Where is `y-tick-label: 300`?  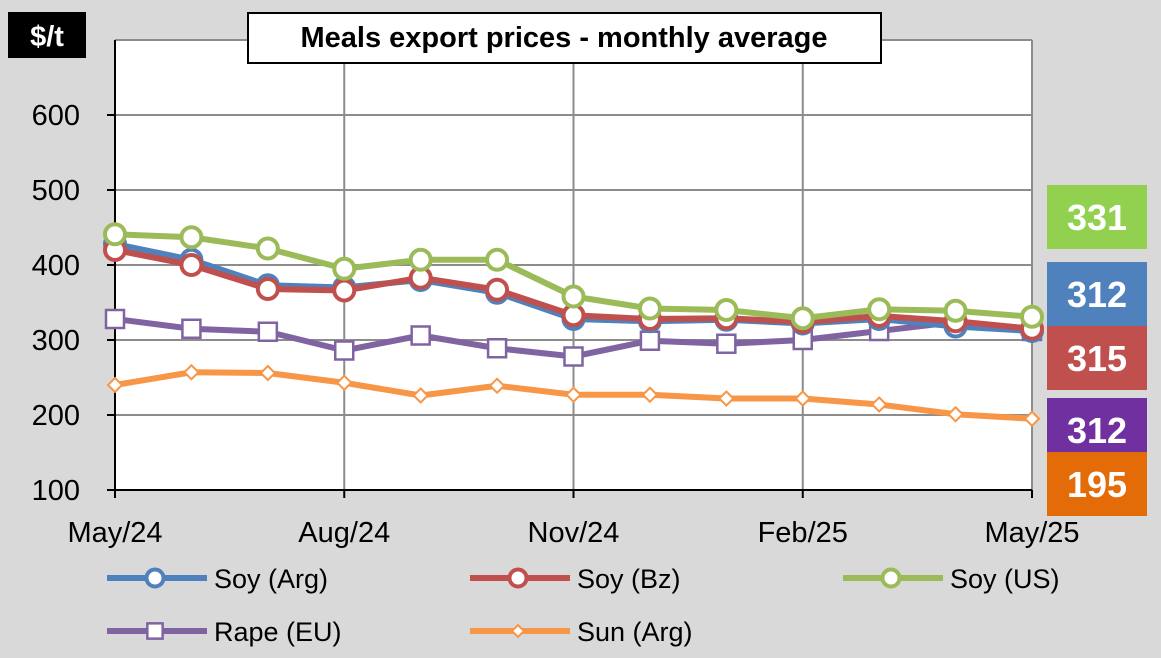 y-tick-label: 300 is located at coordinates (56, 341).